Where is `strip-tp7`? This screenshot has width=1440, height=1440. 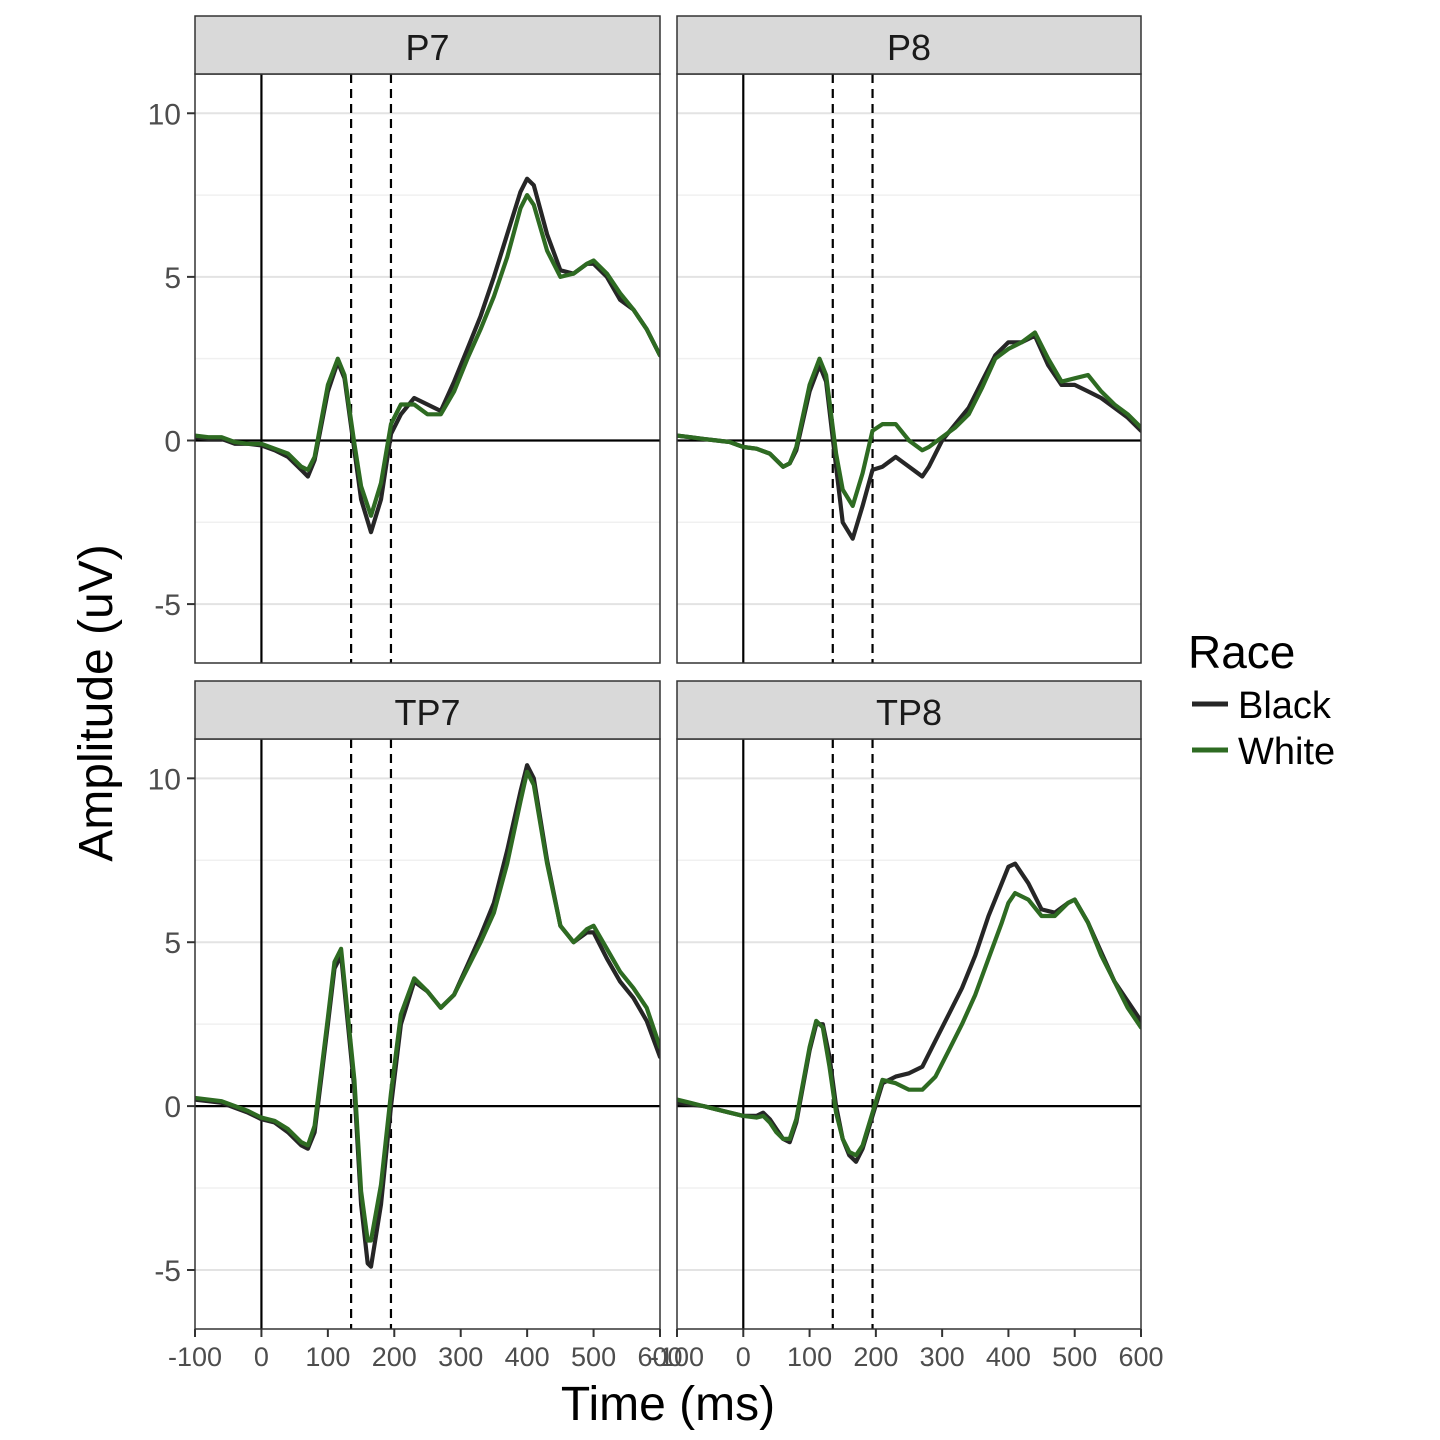
strip-tp7 is located at coordinates (427, 710).